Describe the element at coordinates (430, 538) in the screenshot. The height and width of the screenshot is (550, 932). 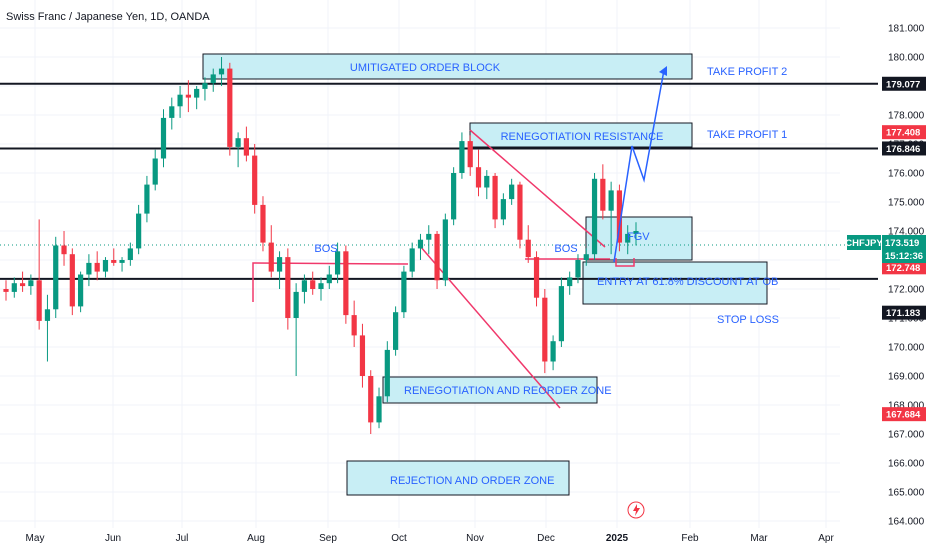
I see `time-axis: May Jun Jul Aug Sep Oct Nov Dec 2025 Feb Mar Apr` at that location.